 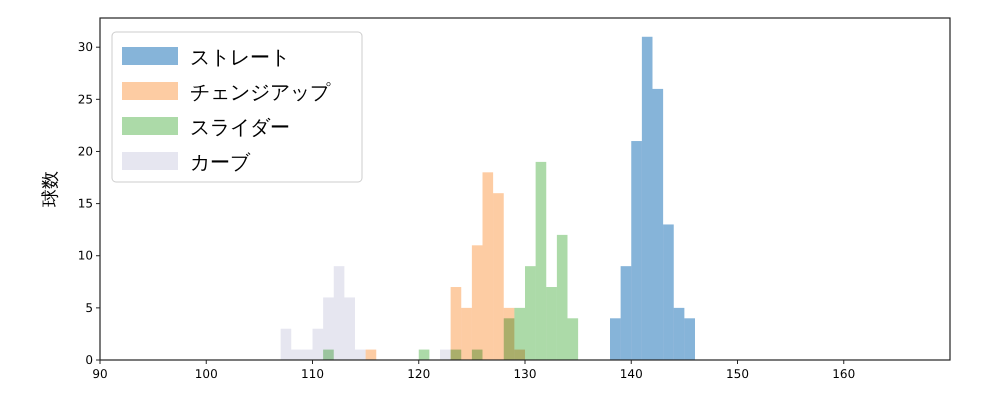 What do you see at coordinates (220, 162) in the screenshot?
I see `legend-label: カーブ` at bounding box center [220, 162].